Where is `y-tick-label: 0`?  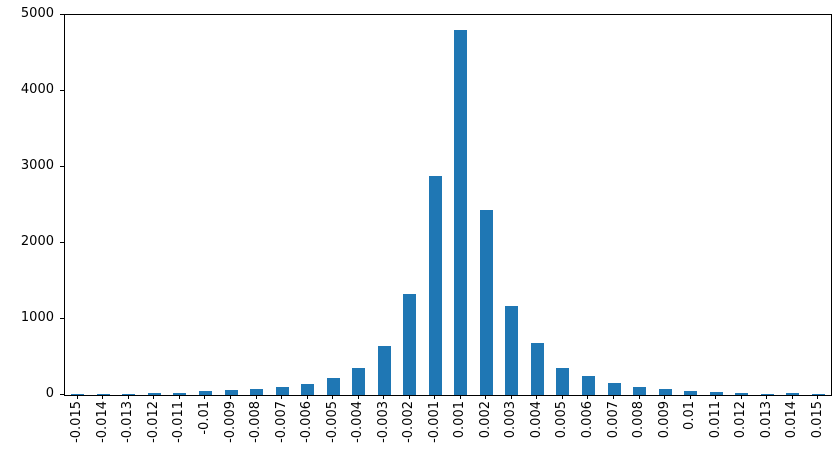
y-tick-label: 0 is located at coordinates (49, 393).